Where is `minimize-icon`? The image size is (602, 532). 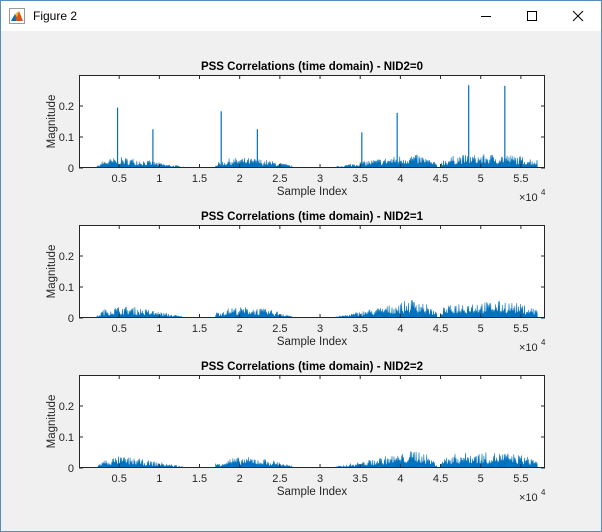 minimize-icon is located at coordinates (486, 16).